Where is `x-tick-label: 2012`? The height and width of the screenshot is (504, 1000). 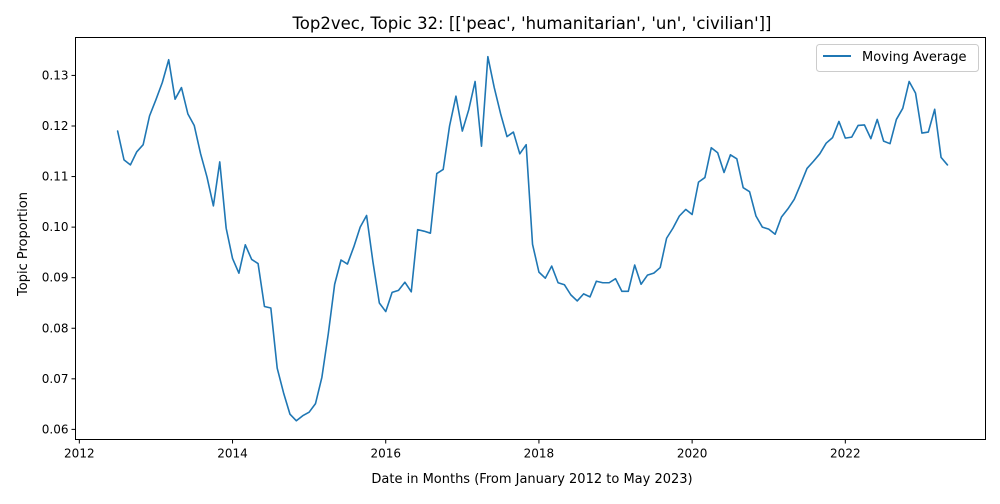 x-tick-label: 2012 is located at coordinates (79, 454).